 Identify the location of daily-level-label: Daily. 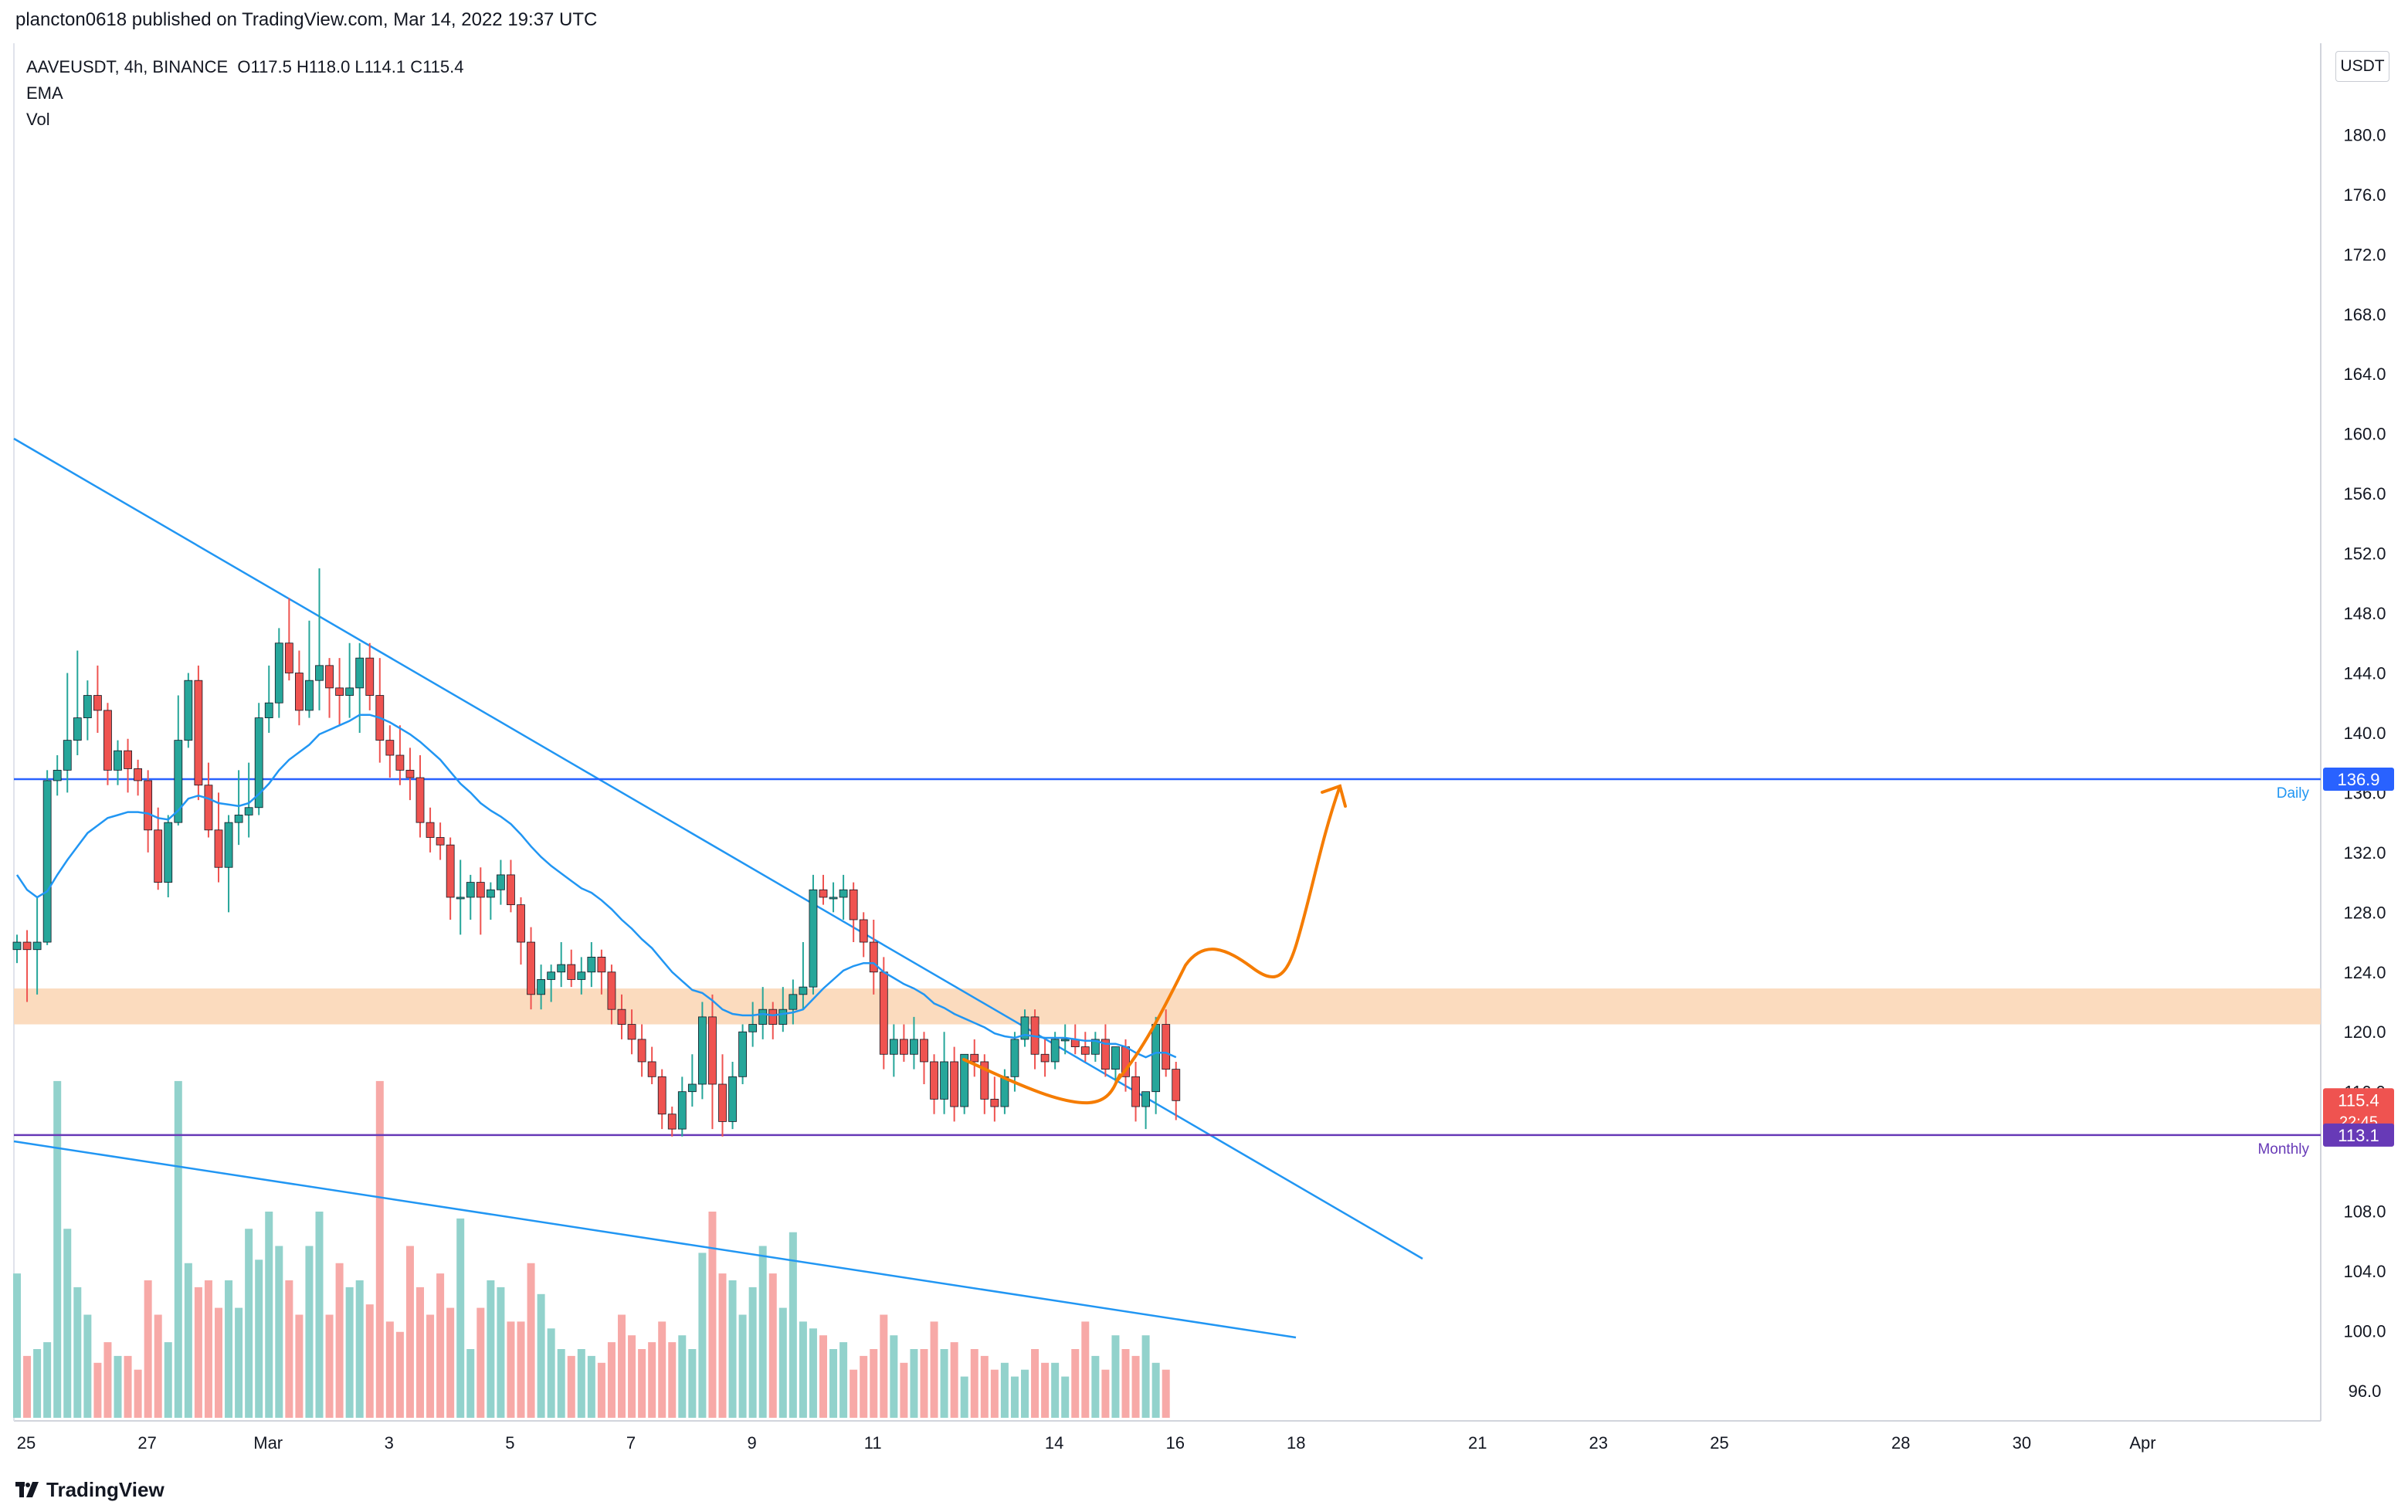
(2293, 793).